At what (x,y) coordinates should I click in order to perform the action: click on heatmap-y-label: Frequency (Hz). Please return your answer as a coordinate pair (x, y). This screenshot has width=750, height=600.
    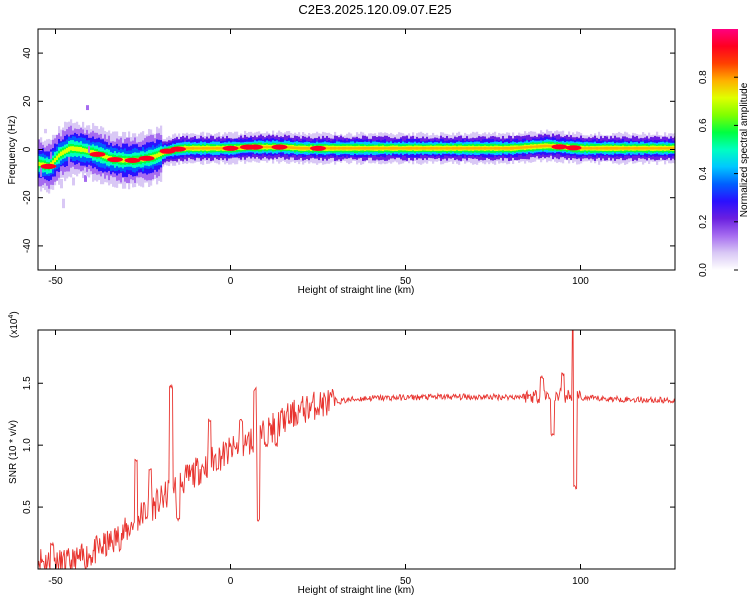
    Looking at the image, I should click on (12, 150).